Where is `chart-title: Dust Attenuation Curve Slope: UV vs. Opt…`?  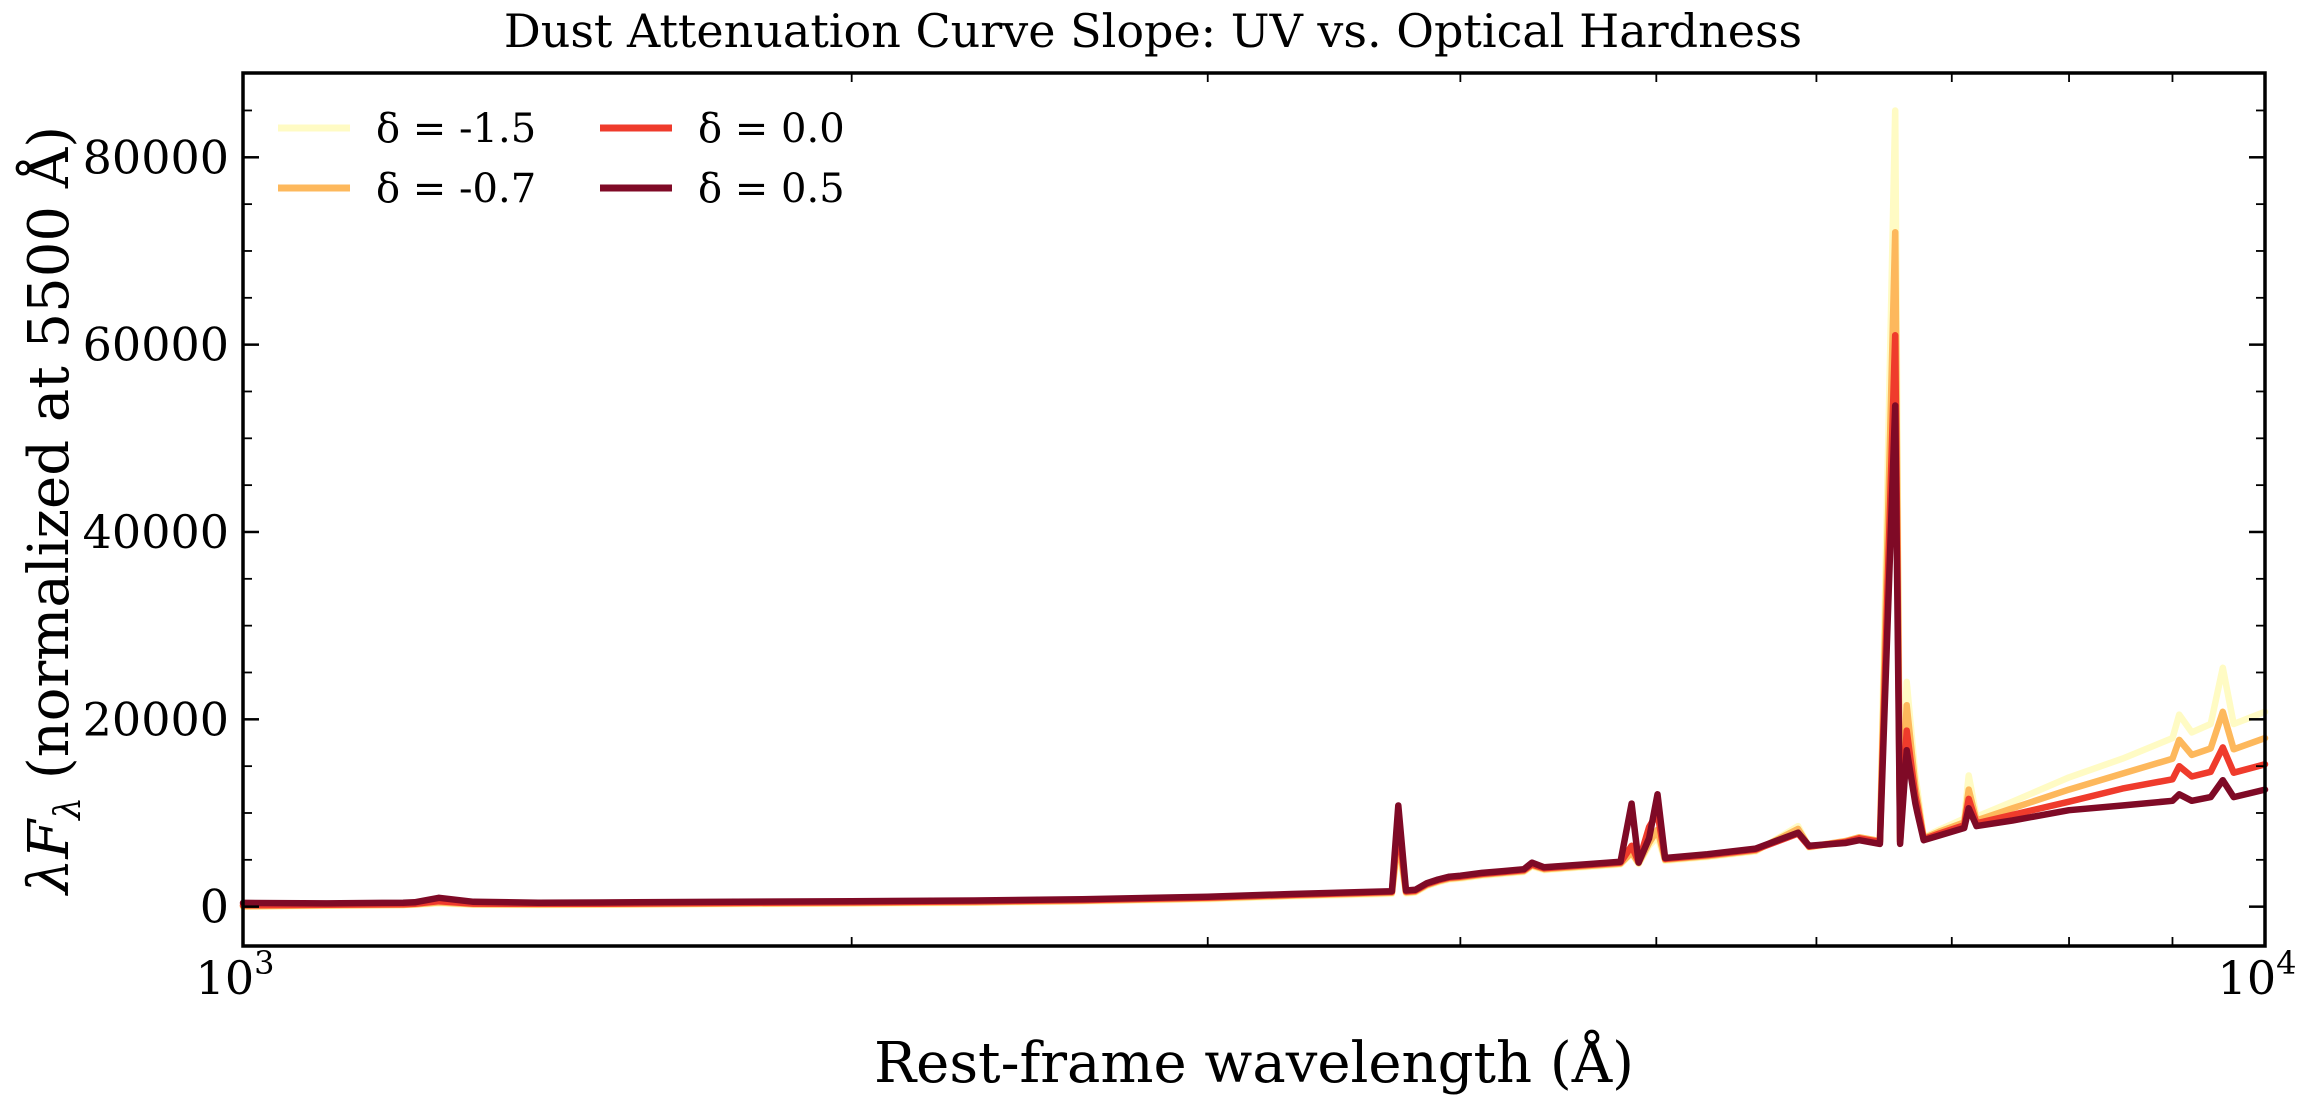 chart-title: Dust Attenuation Curve Slope: UV vs. Opt… is located at coordinates (1153, 31).